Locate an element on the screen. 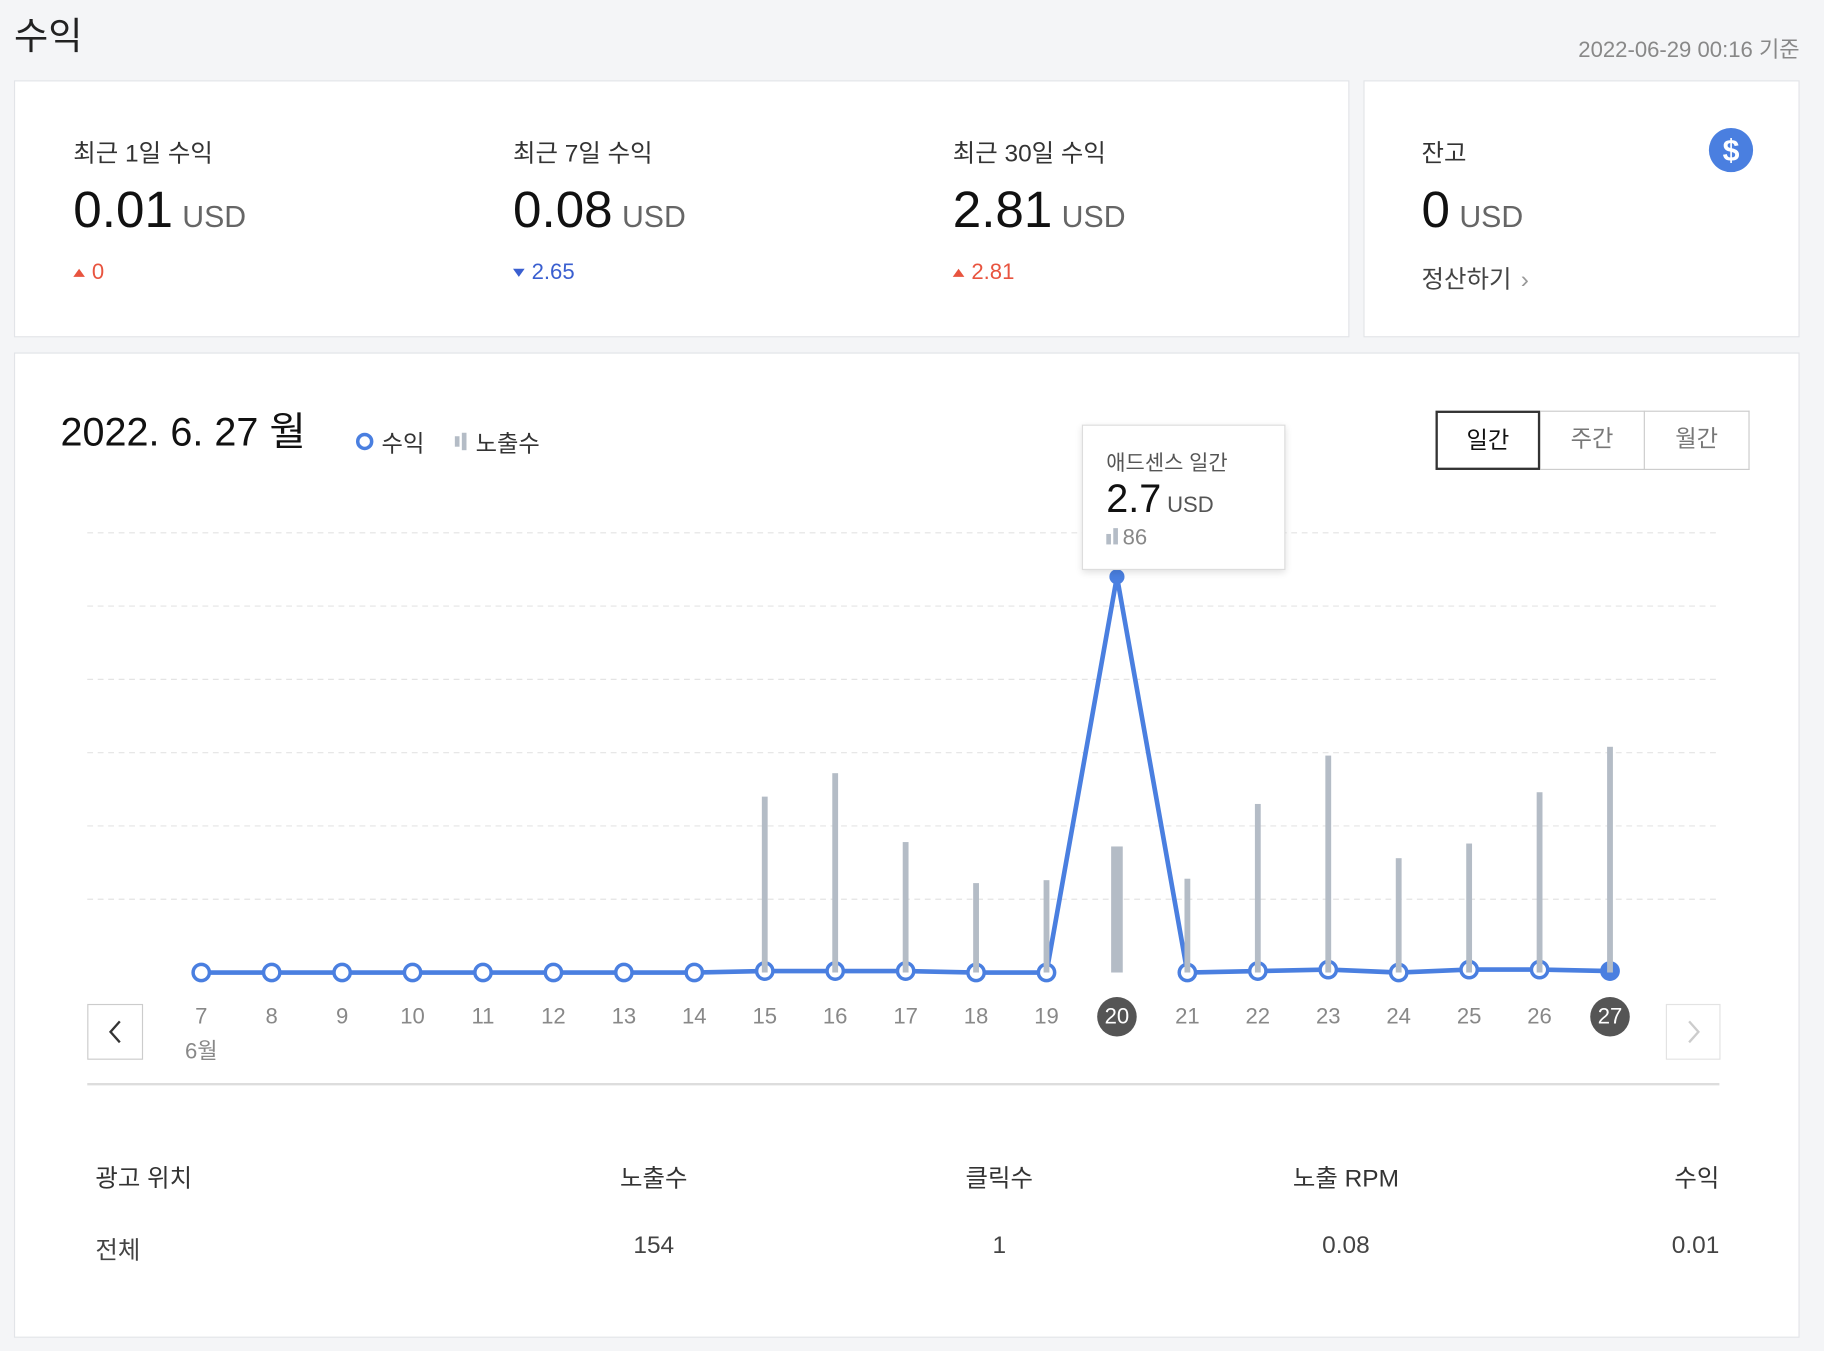 This screenshot has width=1824, height=1351. x-tick-label: 26 is located at coordinates (1539, 1016).